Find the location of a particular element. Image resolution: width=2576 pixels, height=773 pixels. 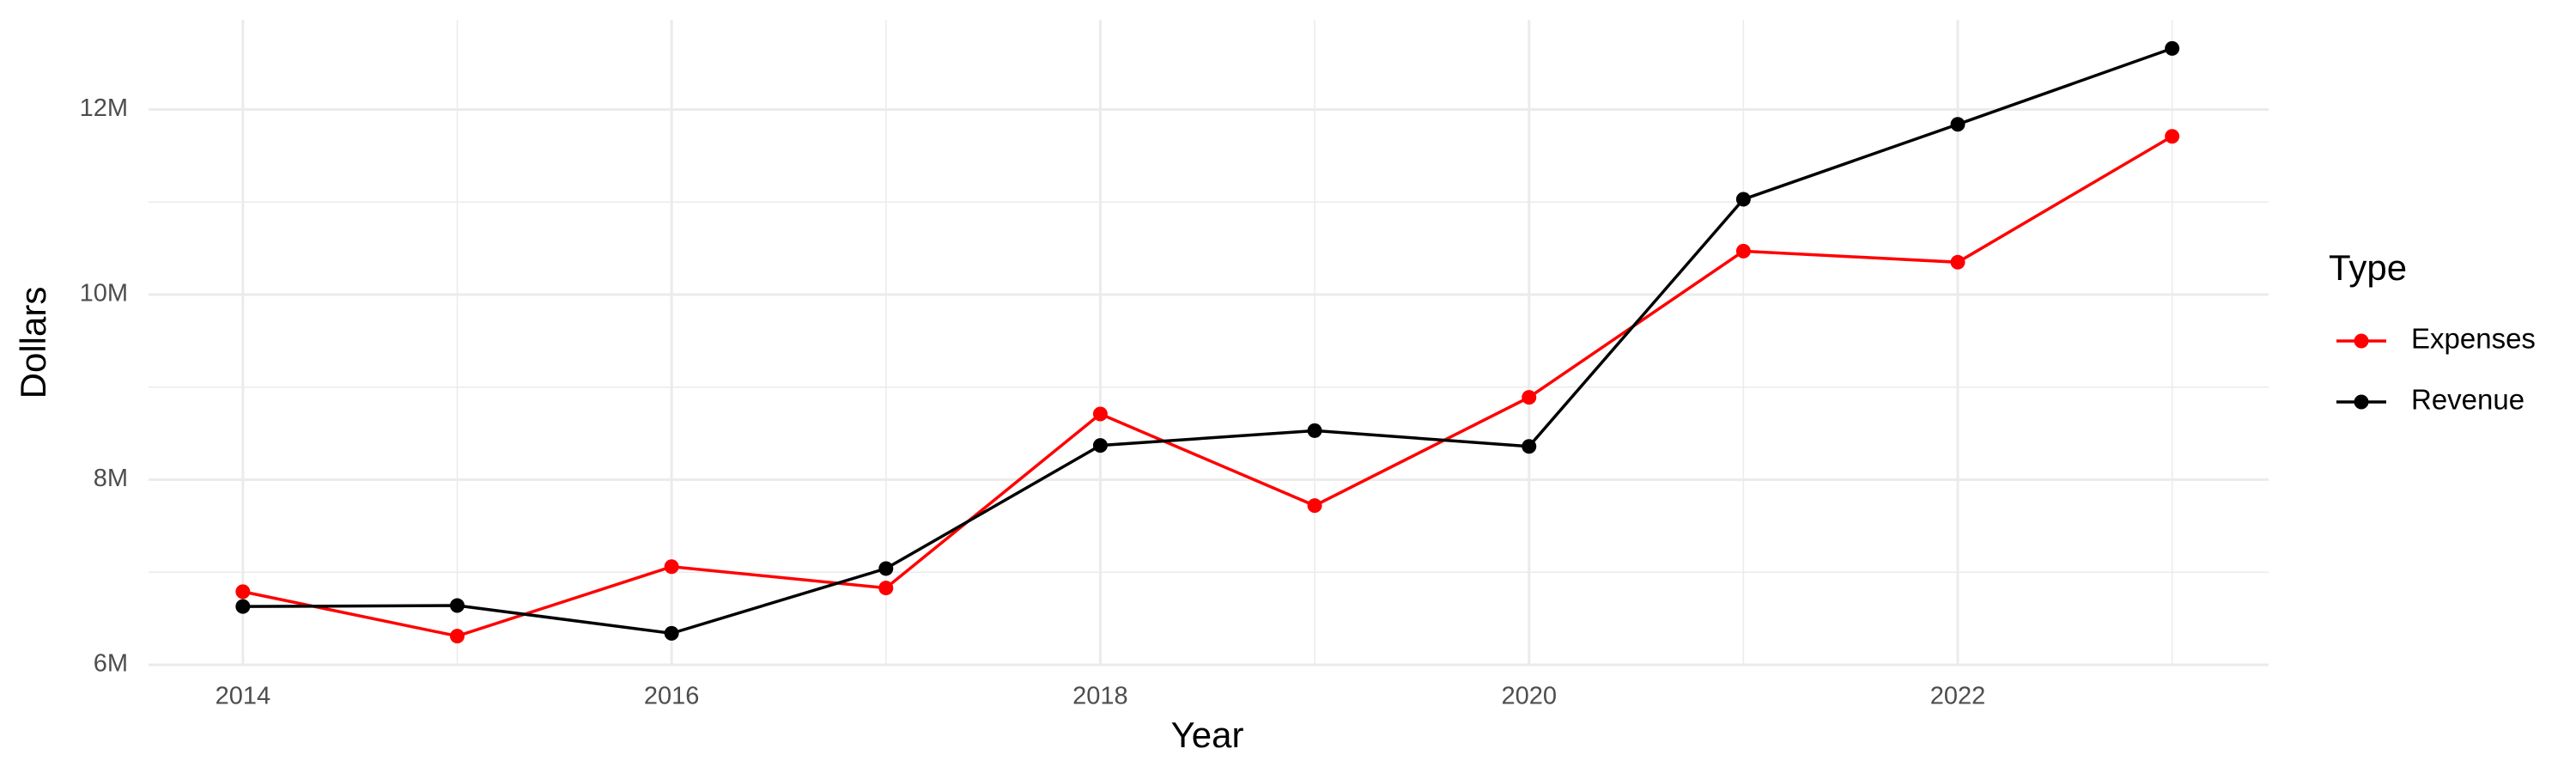

y-tick-label: 6M is located at coordinates (111, 664).